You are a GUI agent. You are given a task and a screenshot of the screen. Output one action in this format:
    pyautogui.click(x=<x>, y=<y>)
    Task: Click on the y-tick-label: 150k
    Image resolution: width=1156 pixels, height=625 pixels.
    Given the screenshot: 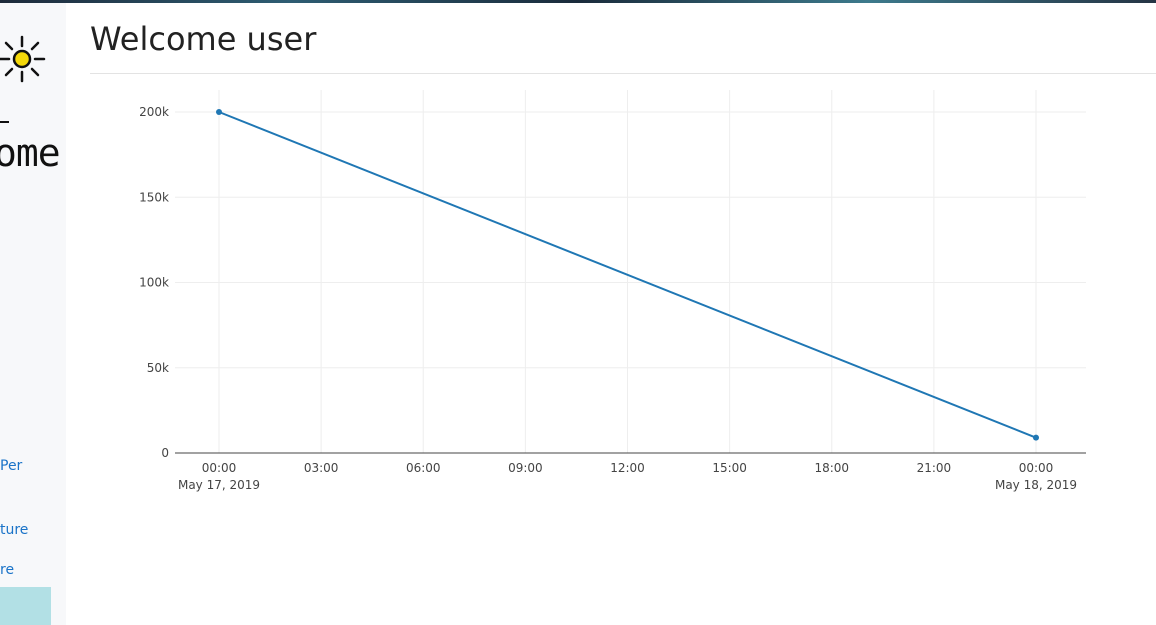 What is the action you would take?
    pyautogui.click(x=154, y=197)
    